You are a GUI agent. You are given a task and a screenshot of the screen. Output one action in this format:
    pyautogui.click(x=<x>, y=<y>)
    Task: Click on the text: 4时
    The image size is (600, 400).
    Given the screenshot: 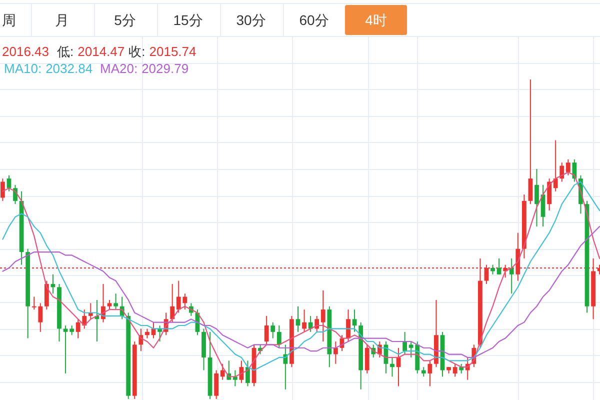 What is the action you would take?
    pyautogui.click(x=376, y=20)
    